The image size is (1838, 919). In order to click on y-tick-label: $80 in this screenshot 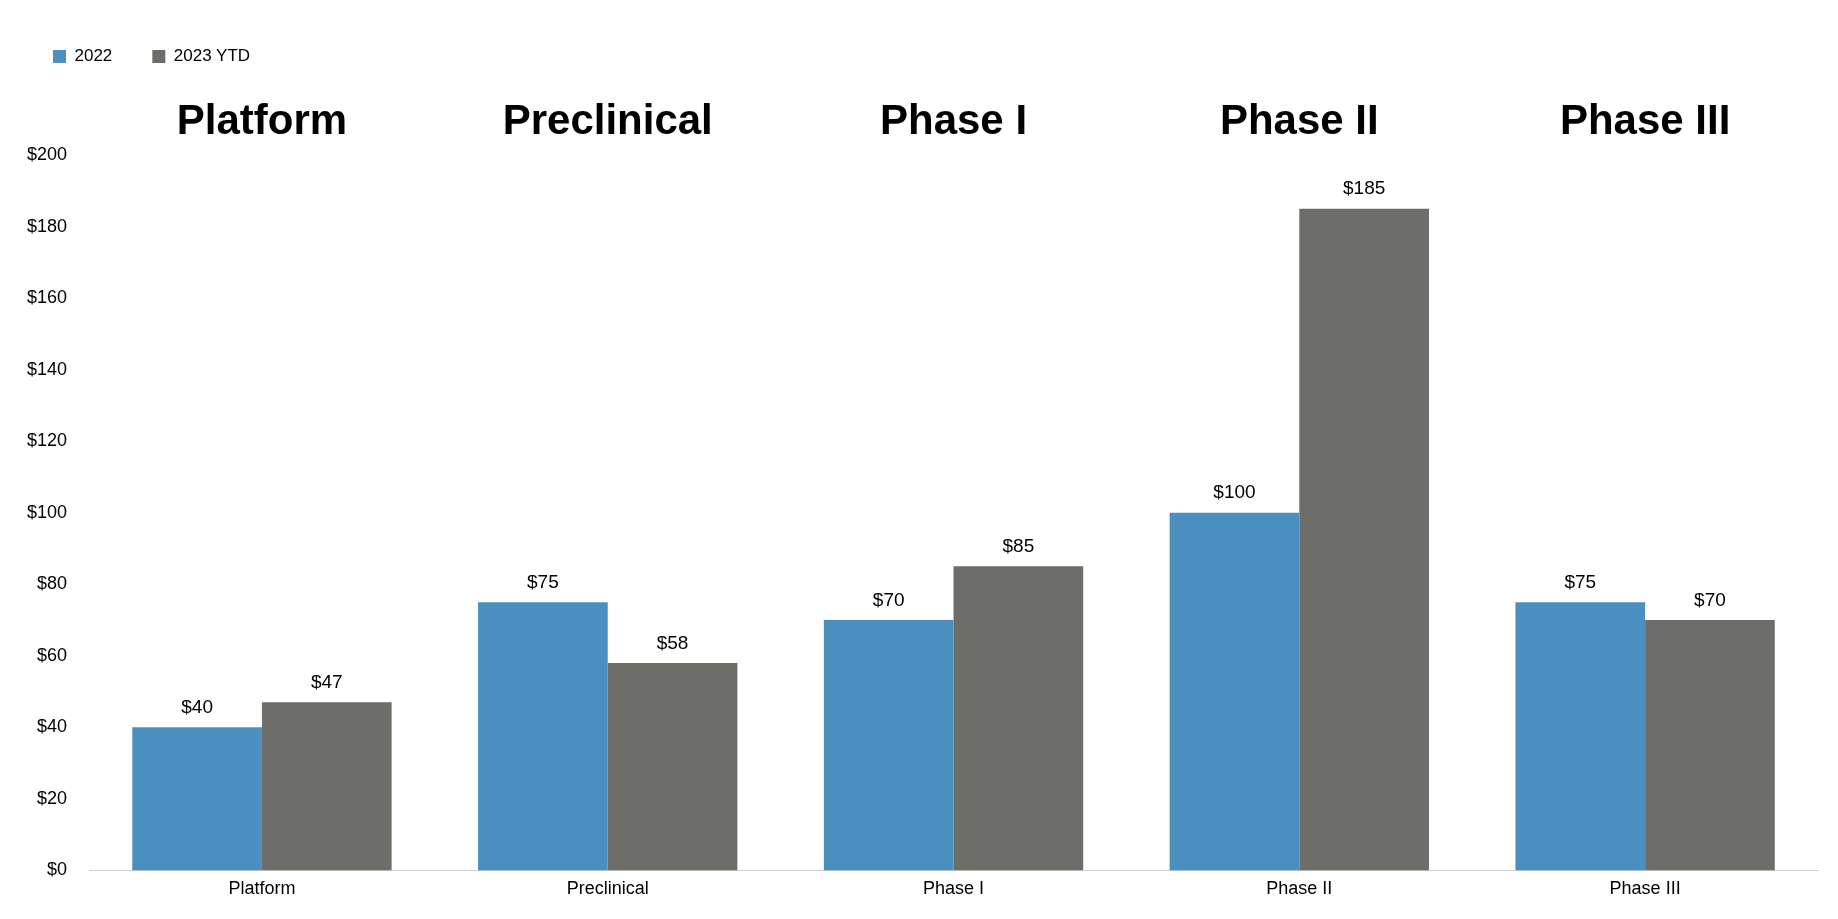, I will do `click(52, 583)`.